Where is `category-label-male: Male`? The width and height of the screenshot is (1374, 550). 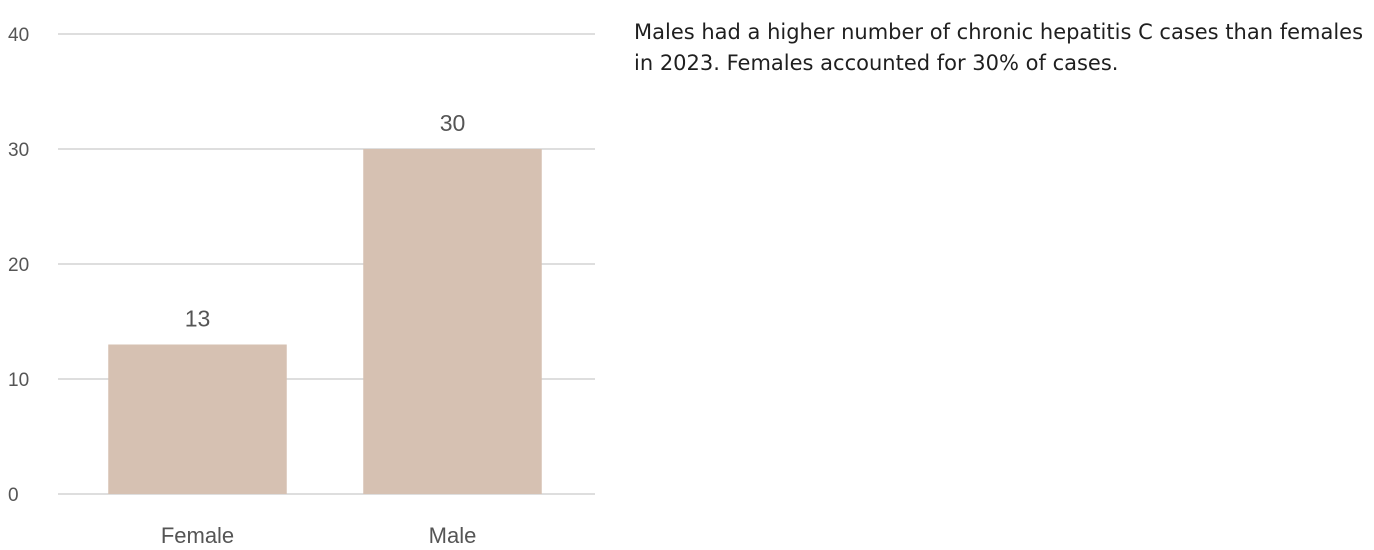 category-label-male: Male is located at coordinates (453, 535).